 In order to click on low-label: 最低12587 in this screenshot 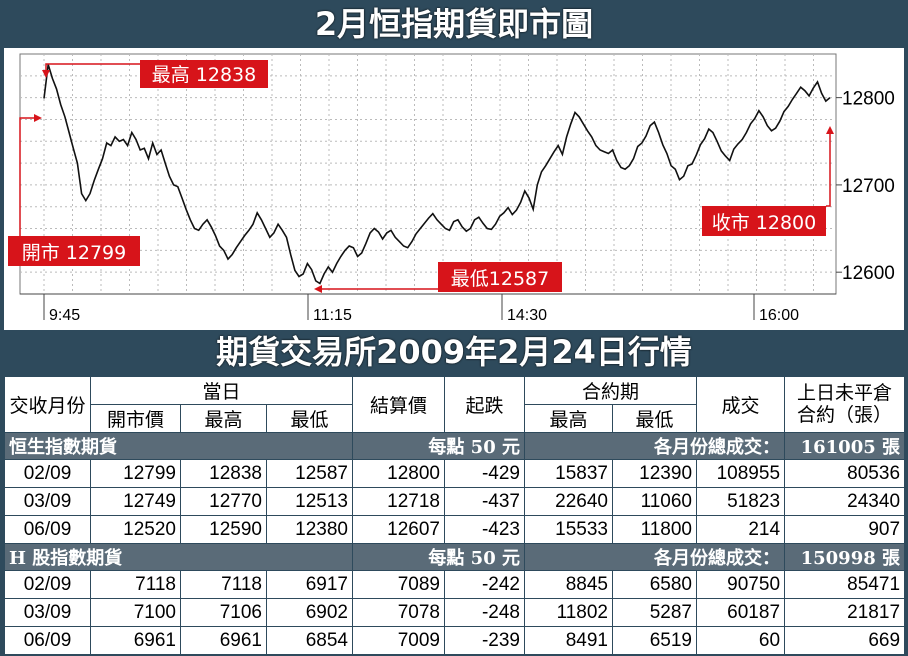, I will do `click(500, 279)`.